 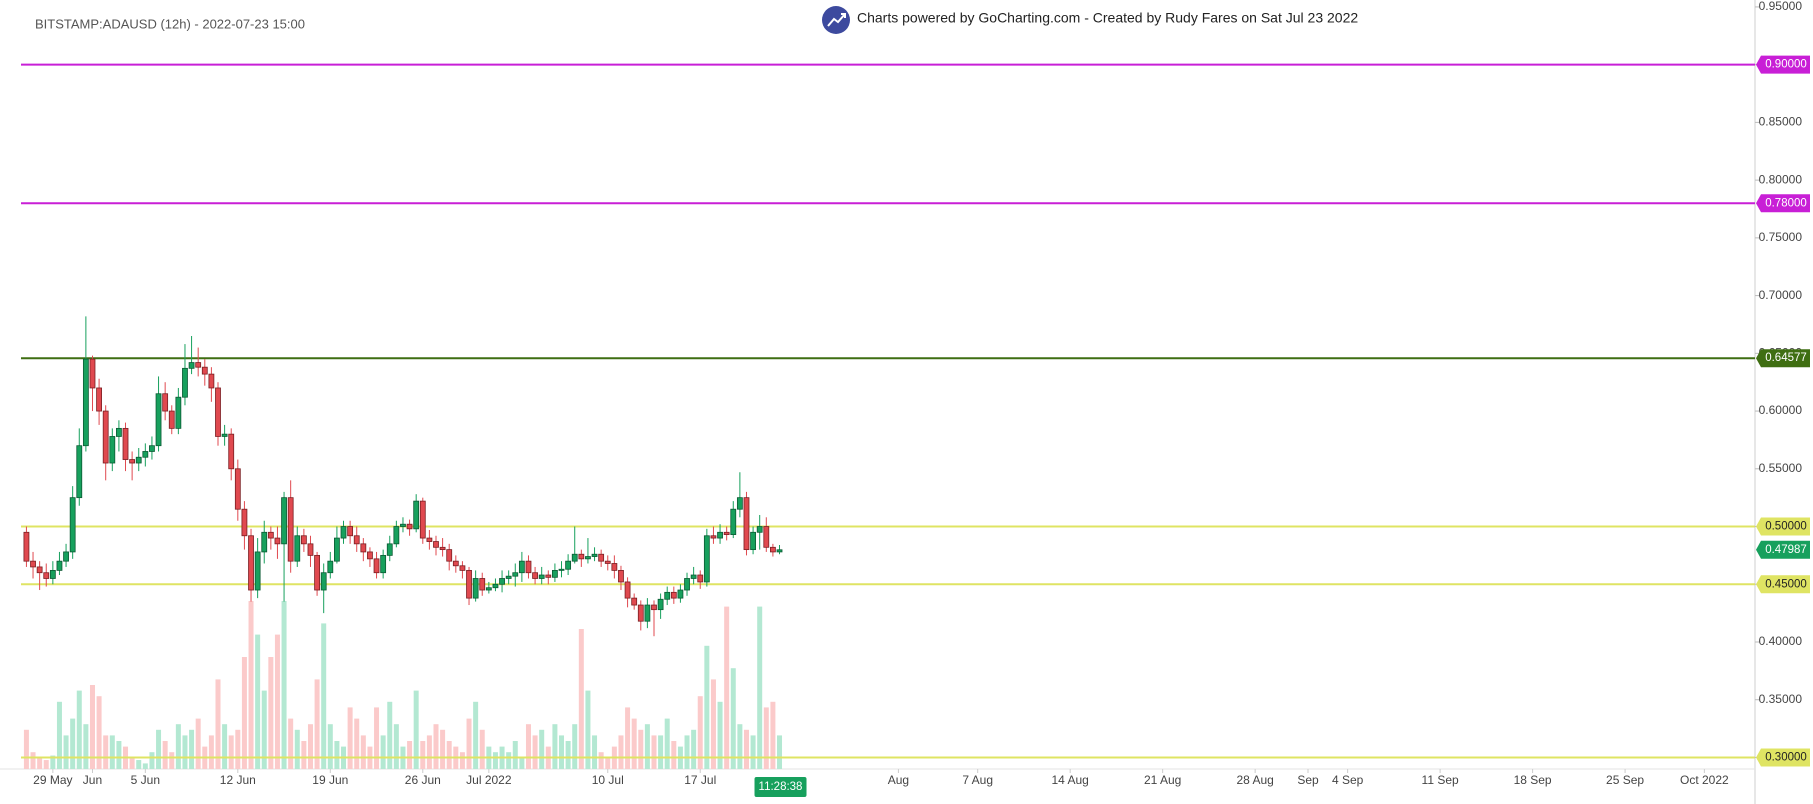 I want to click on y-tick-label: 0.55000, so click(x=1781, y=468).